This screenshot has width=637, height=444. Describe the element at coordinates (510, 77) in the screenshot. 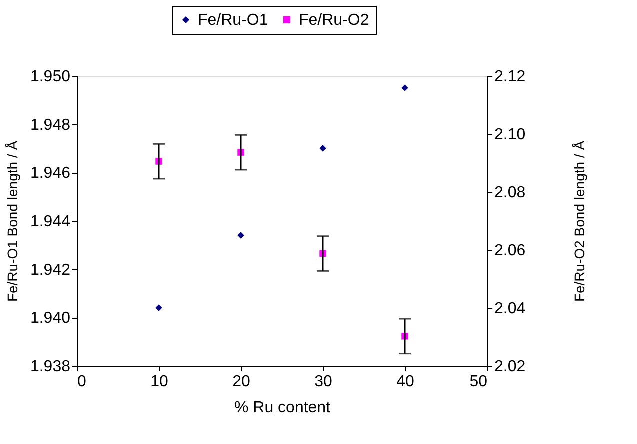

I see `y2-tick-label: 2.12` at that location.